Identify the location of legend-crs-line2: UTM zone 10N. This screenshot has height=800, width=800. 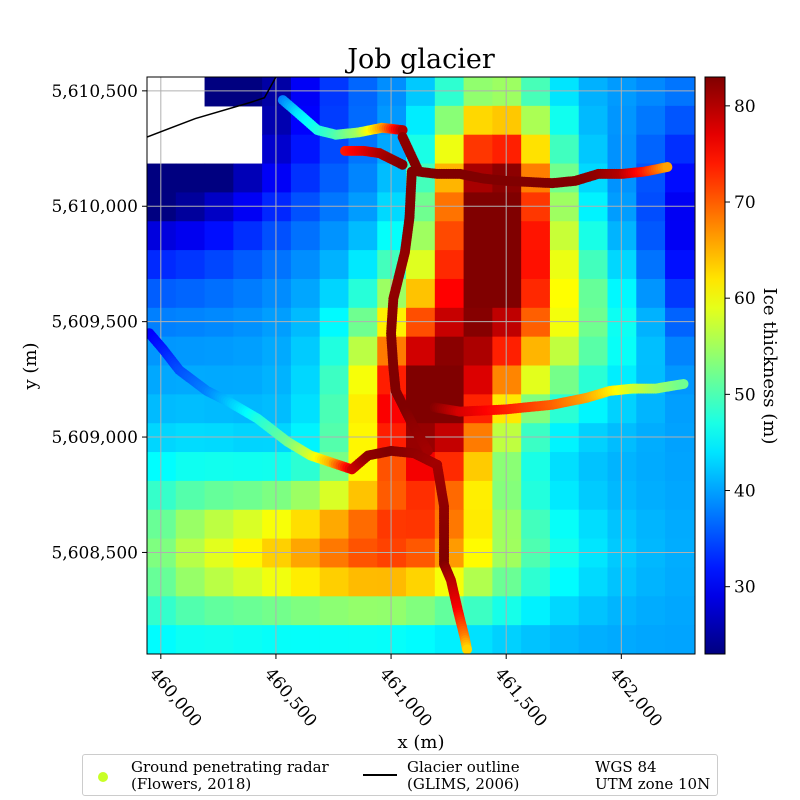
(653, 784).